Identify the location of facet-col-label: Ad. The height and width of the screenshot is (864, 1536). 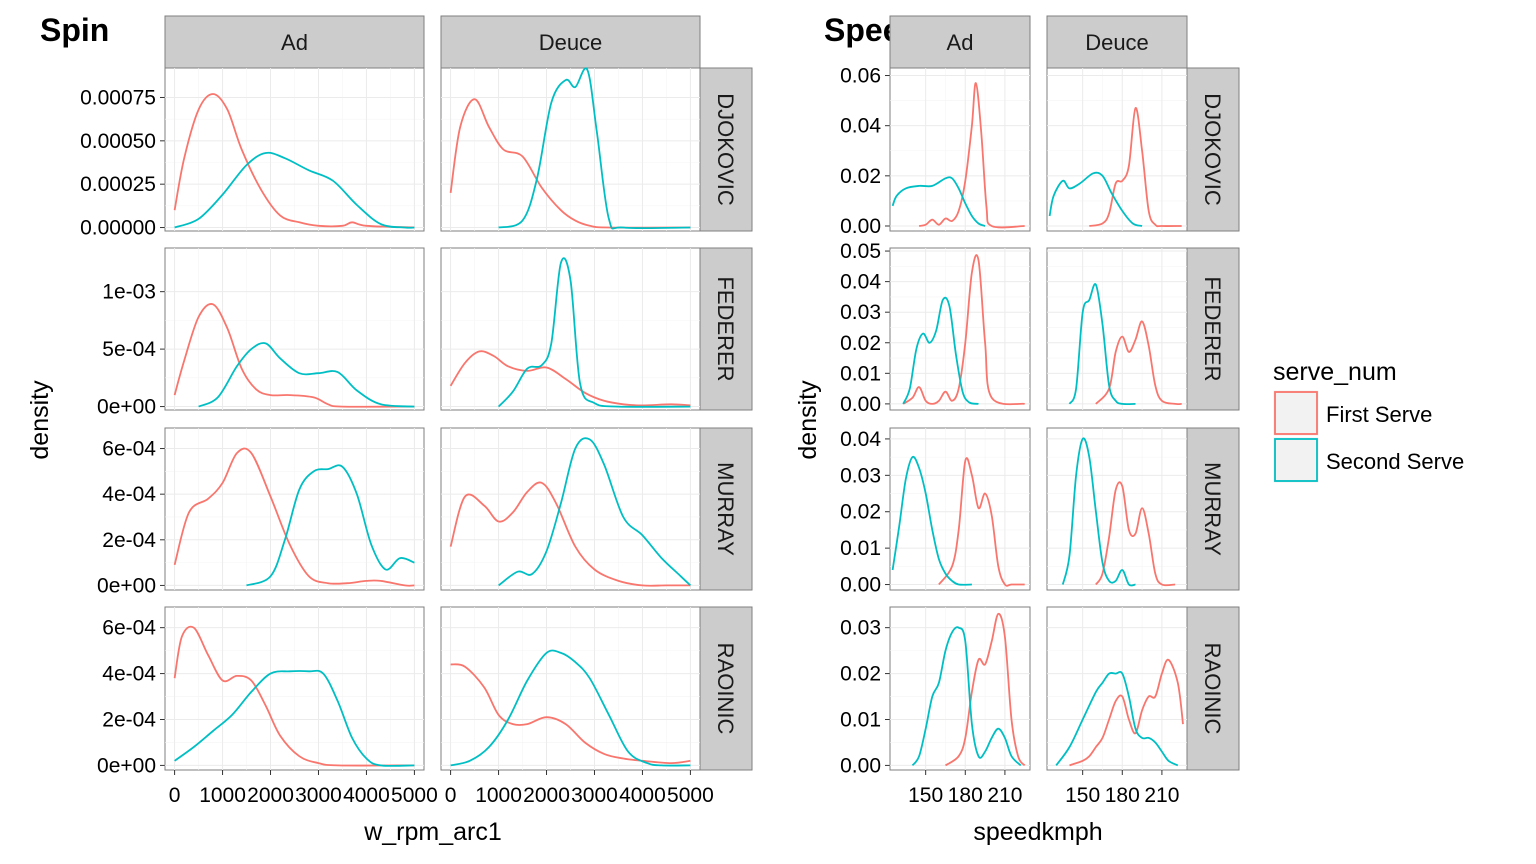
(960, 42).